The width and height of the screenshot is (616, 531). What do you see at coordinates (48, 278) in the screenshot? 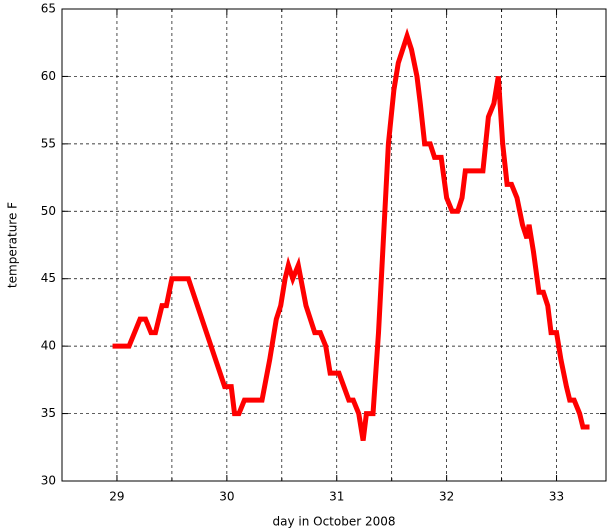
I see `y-tick-label: 45` at bounding box center [48, 278].